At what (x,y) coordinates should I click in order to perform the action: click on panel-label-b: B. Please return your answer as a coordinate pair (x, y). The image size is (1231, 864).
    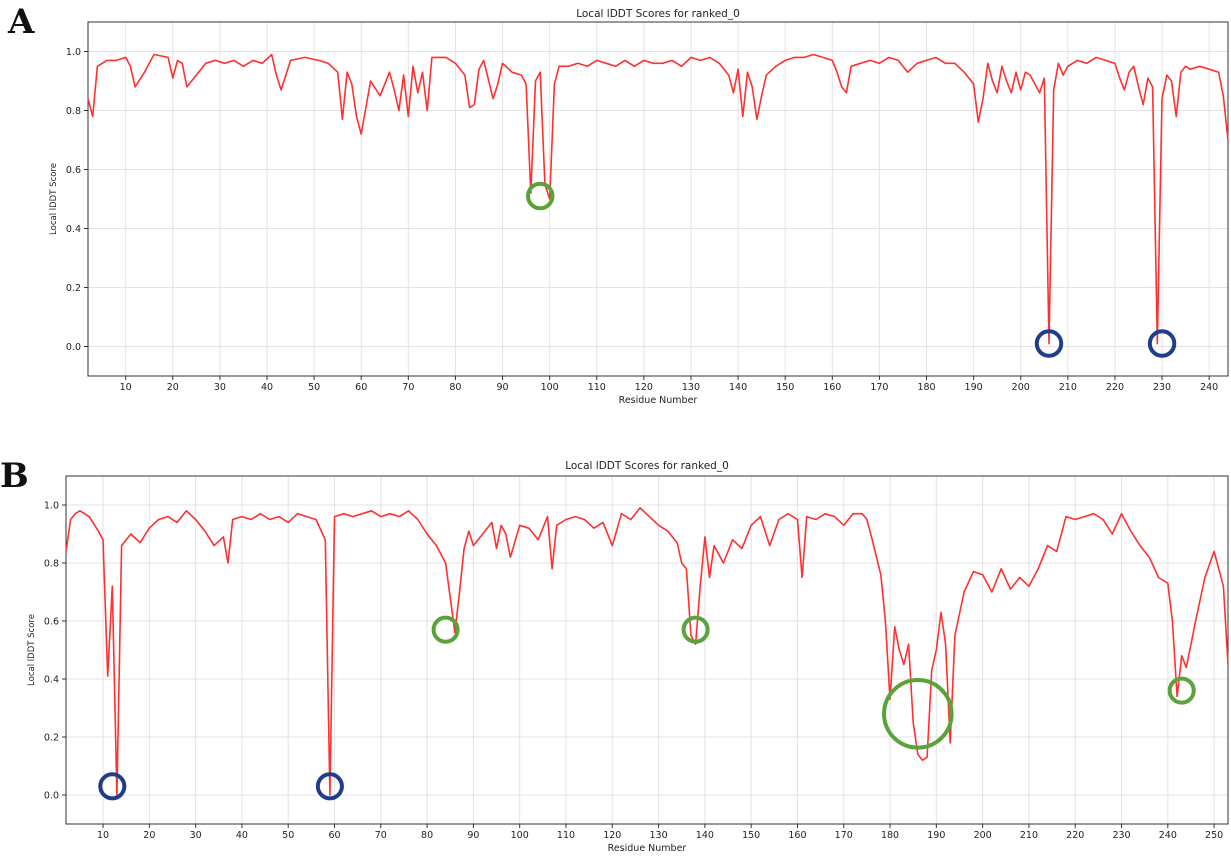
    Looking at the image, I should click on (14, 476).